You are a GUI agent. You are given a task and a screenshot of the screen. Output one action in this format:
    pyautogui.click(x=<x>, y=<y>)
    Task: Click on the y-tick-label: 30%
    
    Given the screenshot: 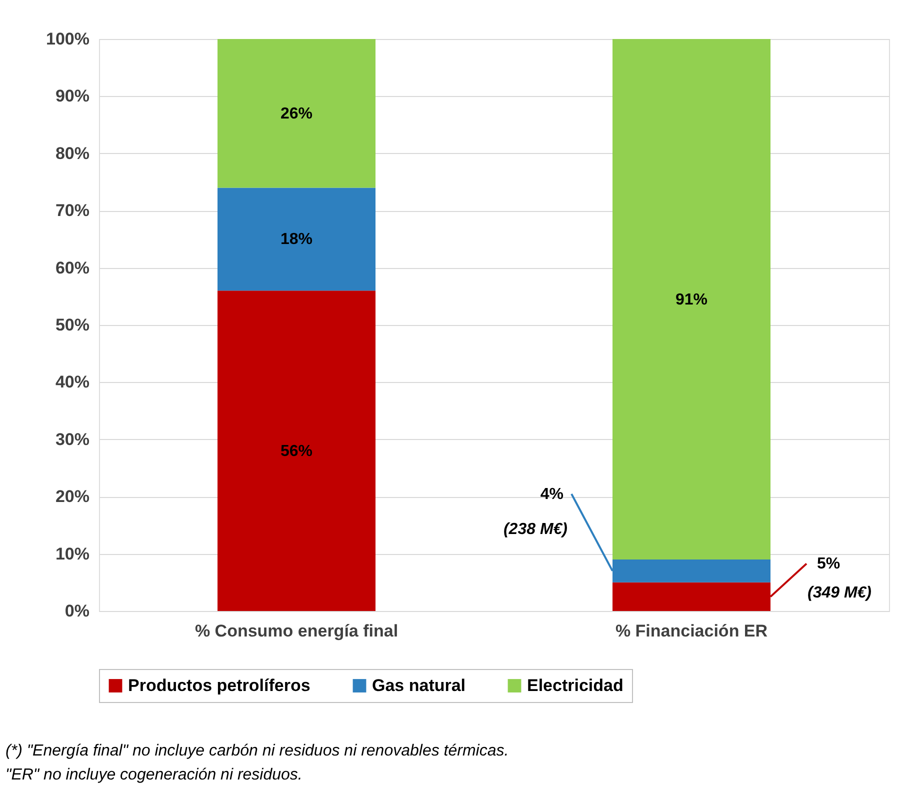 What is the action you would take?
    pyautogui.click(x=72, y=439)
    